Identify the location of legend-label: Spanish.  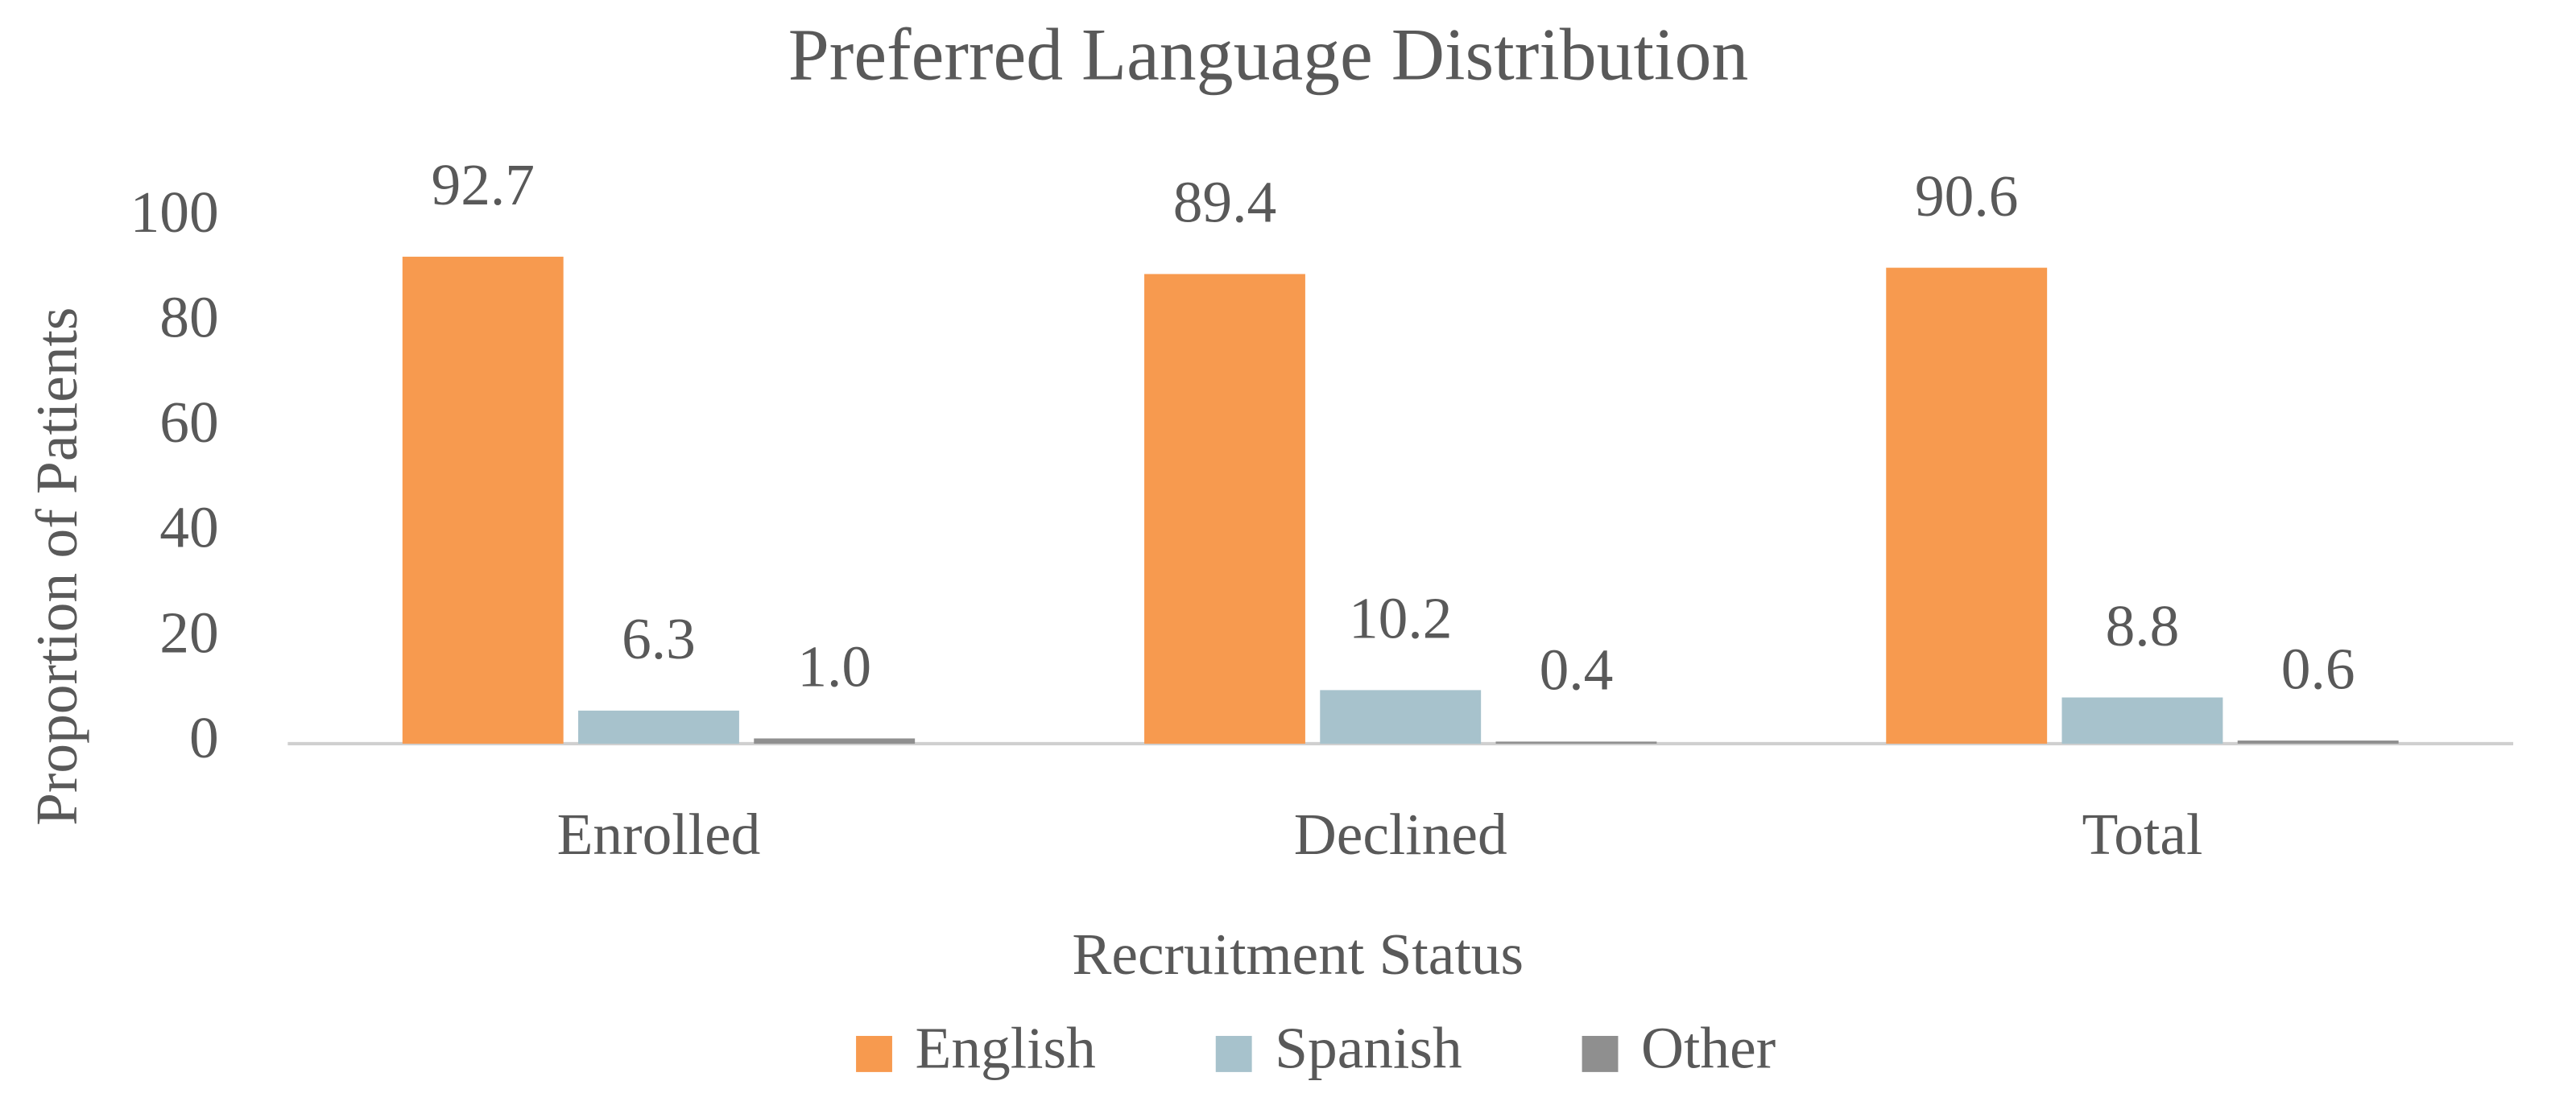
(1368, 1047).